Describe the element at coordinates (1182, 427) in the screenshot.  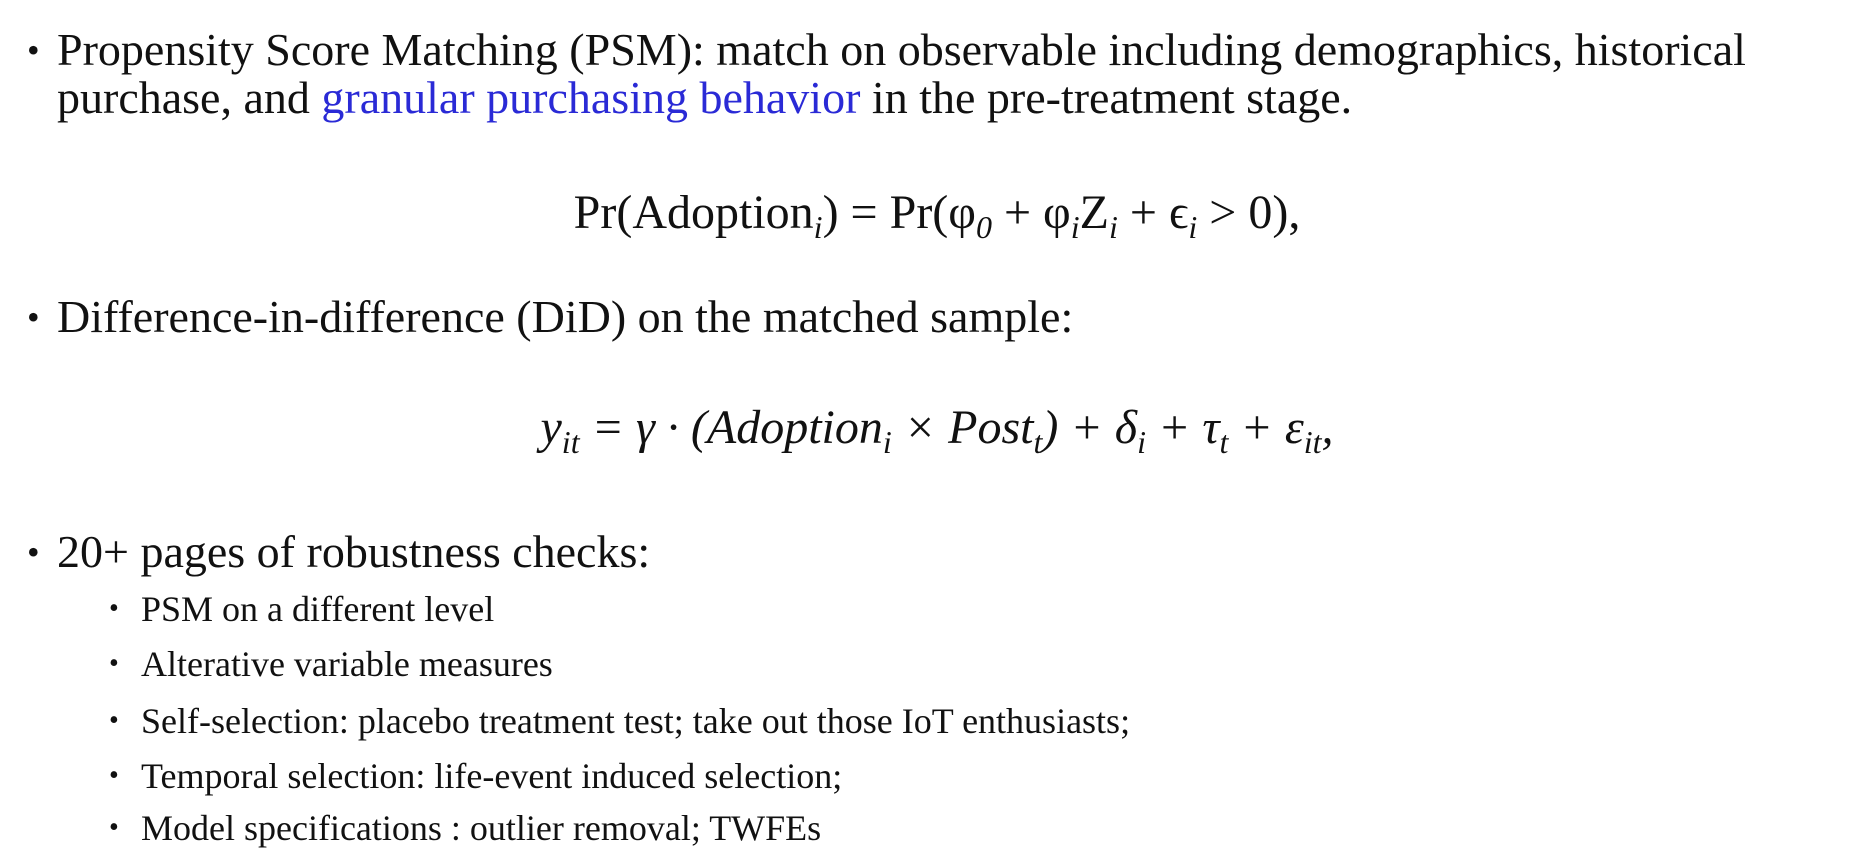
I see `equation-term: + τ` at that location.